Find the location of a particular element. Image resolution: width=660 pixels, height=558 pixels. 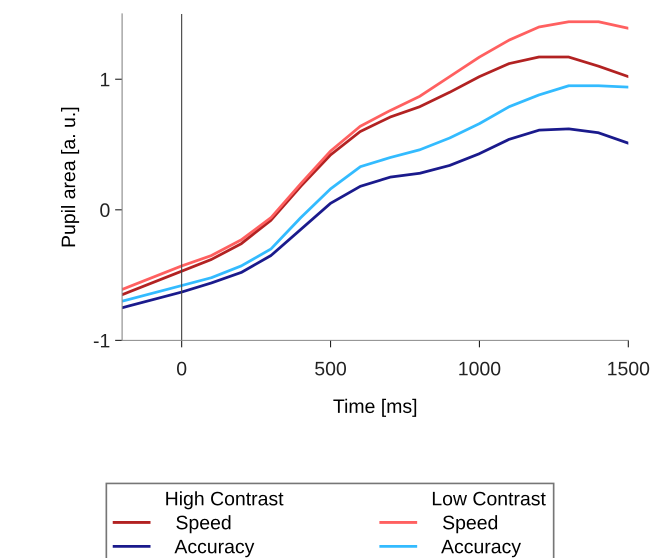

x-tick-label: 1500 is located at coordinates (629, 369).